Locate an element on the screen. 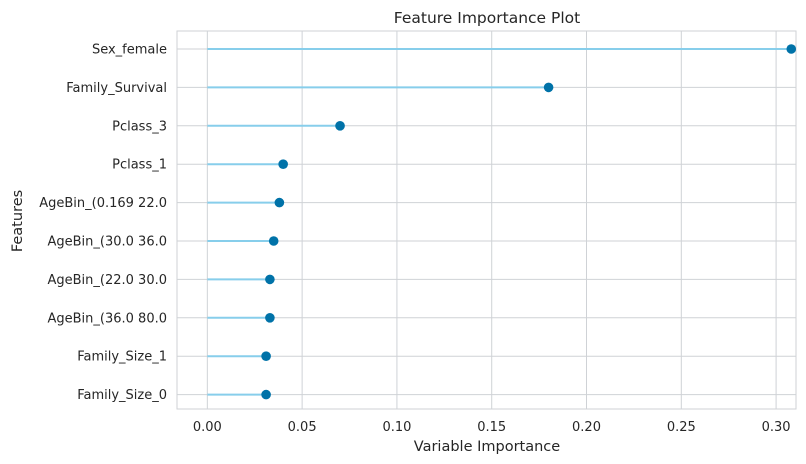 The width and height of the screenshot is (806, 464). y-tick-label: AgeBin_(22.0 30.0 is located at coordinates (107, 280).